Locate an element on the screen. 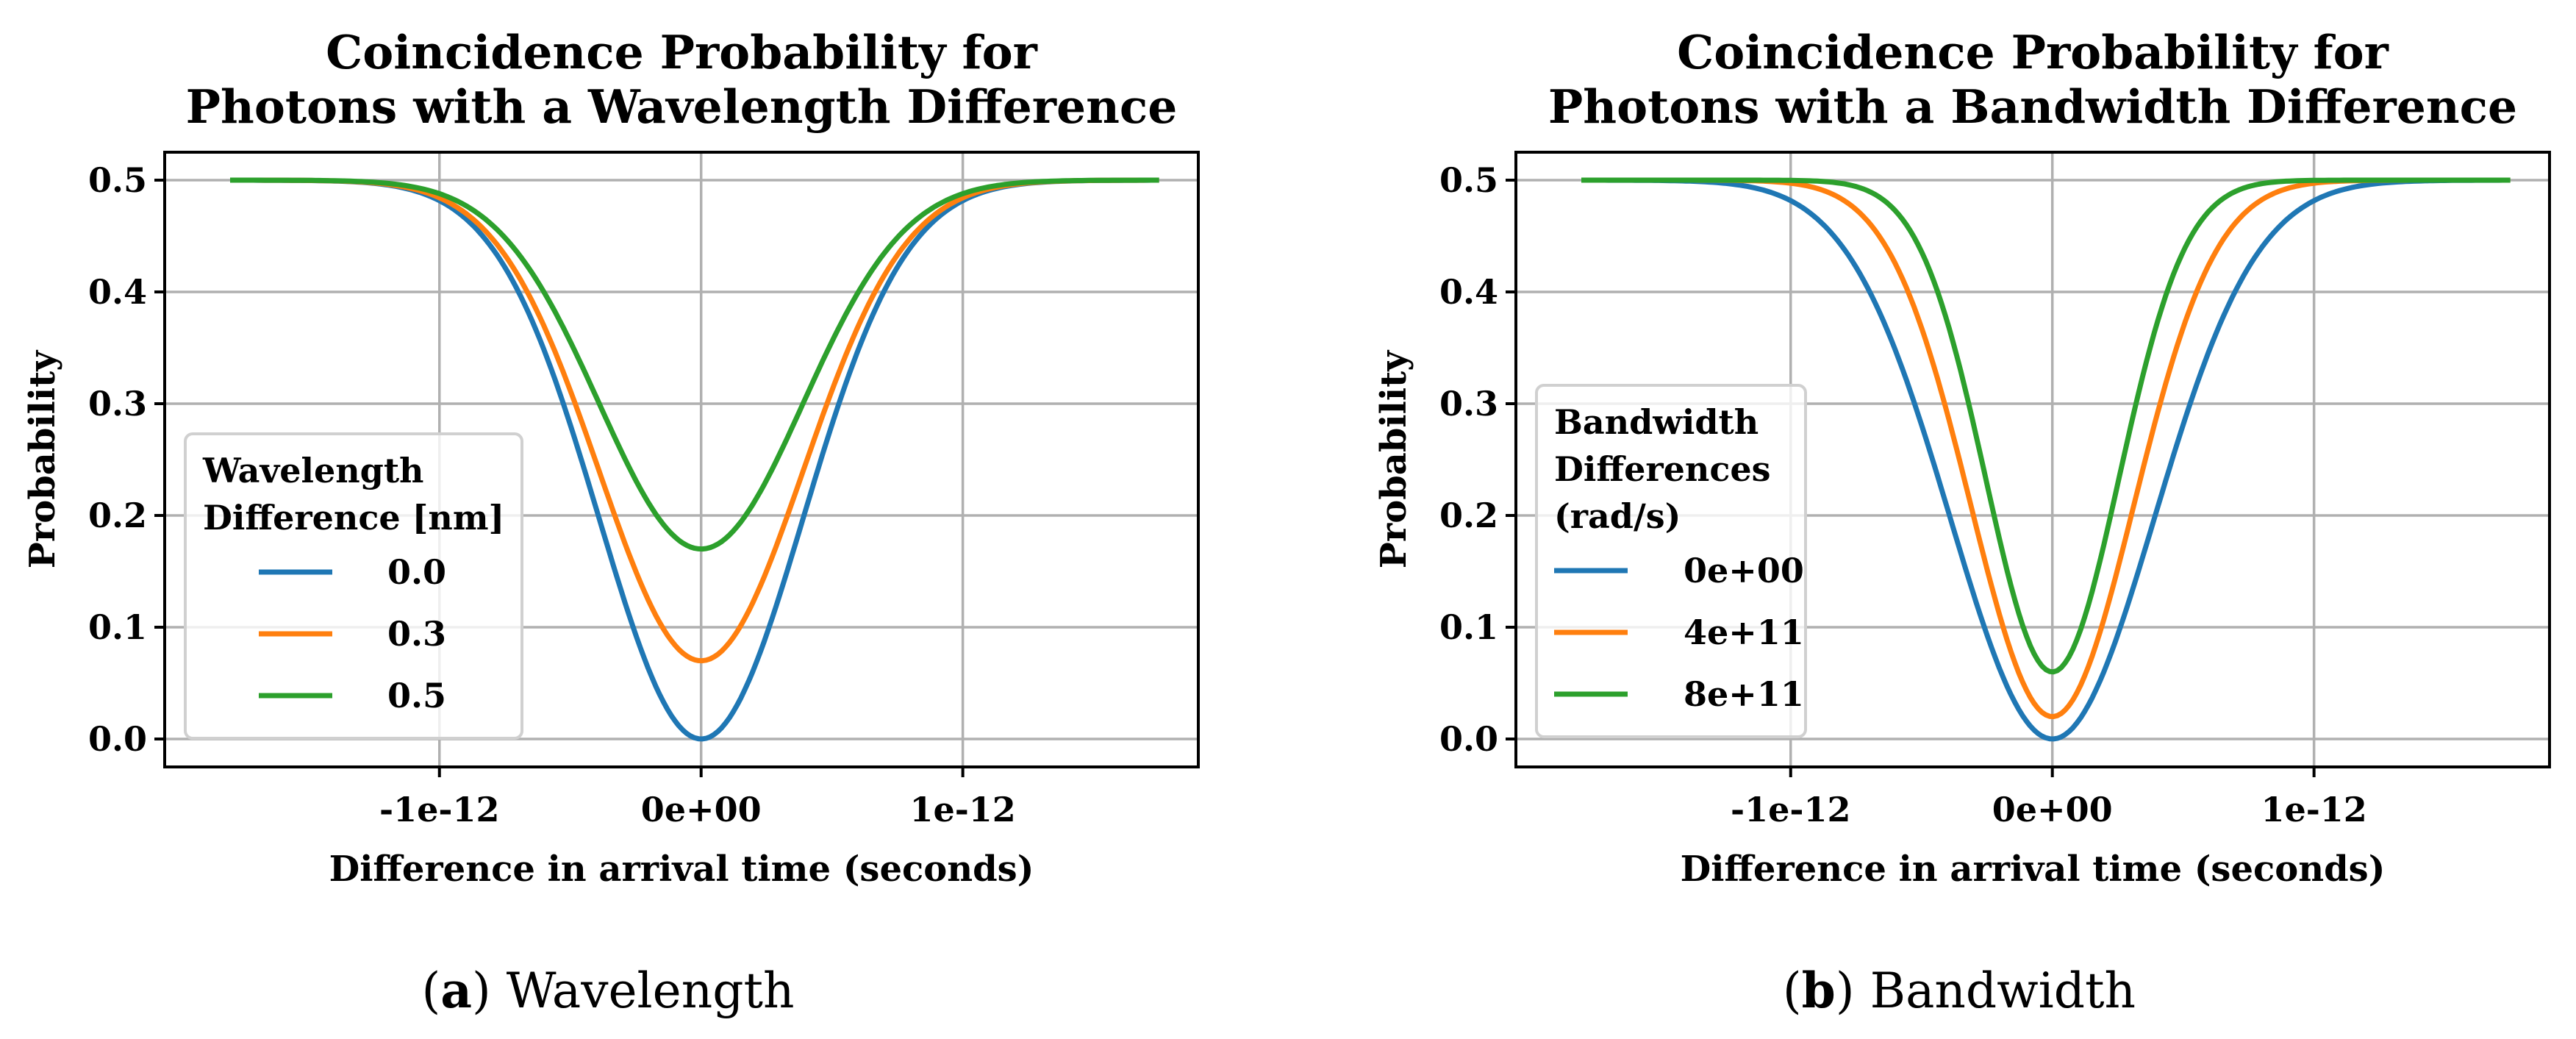 Image resolution: width=2576 pixels, height=1039 pixels. panel-caption: (a) Wavelength is located at coordinates (608, 990).